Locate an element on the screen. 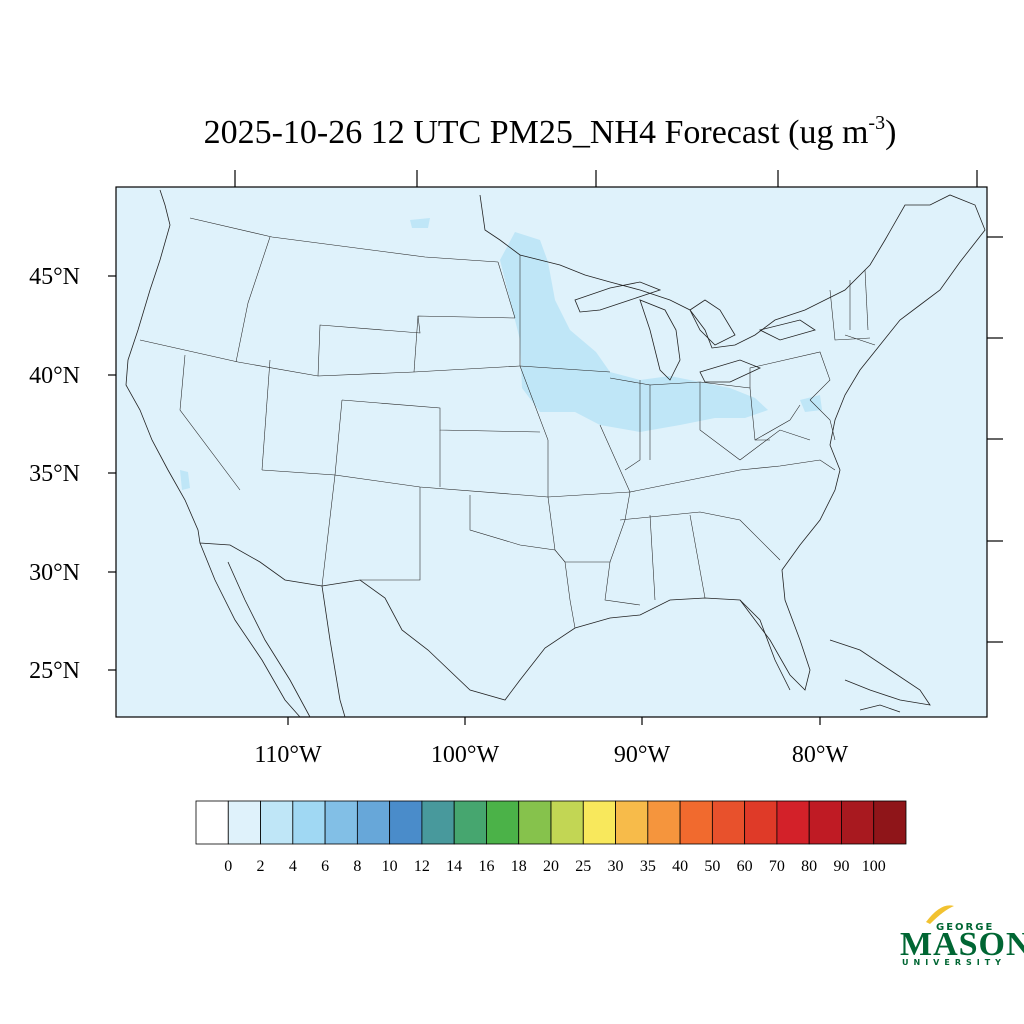  colorbar-label: 10 is located at coordinates (390, 866).